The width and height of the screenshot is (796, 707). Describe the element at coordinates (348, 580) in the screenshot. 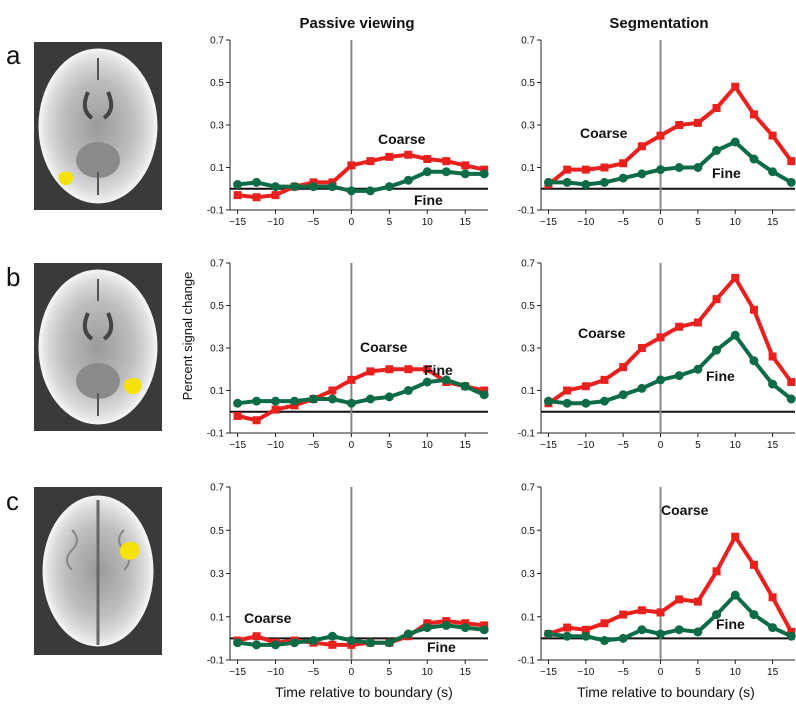

I see `chart-c-passive: -0.1 0.1 0.3 0.5 0.7 −15 −10 −5 0 5 10 15 Coarse Fine` at that location.